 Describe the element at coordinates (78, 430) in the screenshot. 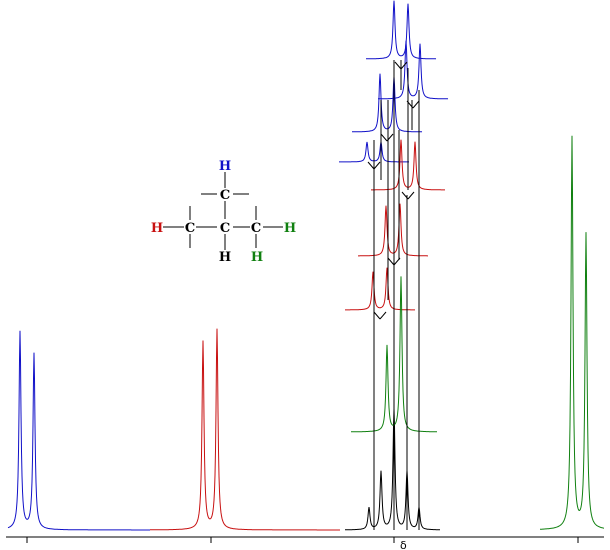

I see `peak-blue-doublet` at that location.